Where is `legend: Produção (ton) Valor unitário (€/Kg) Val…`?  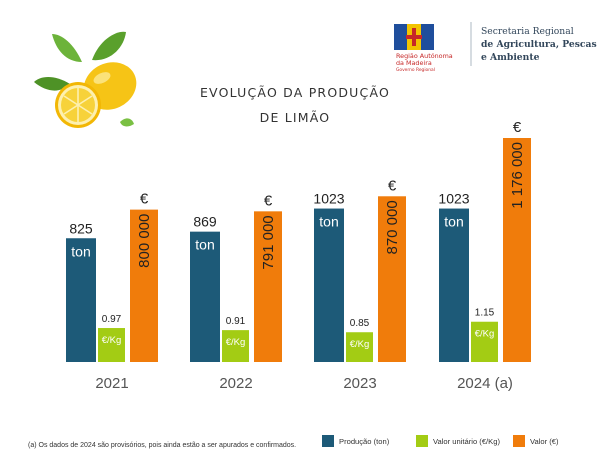
legend: Produção (ton) Valor unitário (€/Kg) Val… is located at coordinates (440, 441).